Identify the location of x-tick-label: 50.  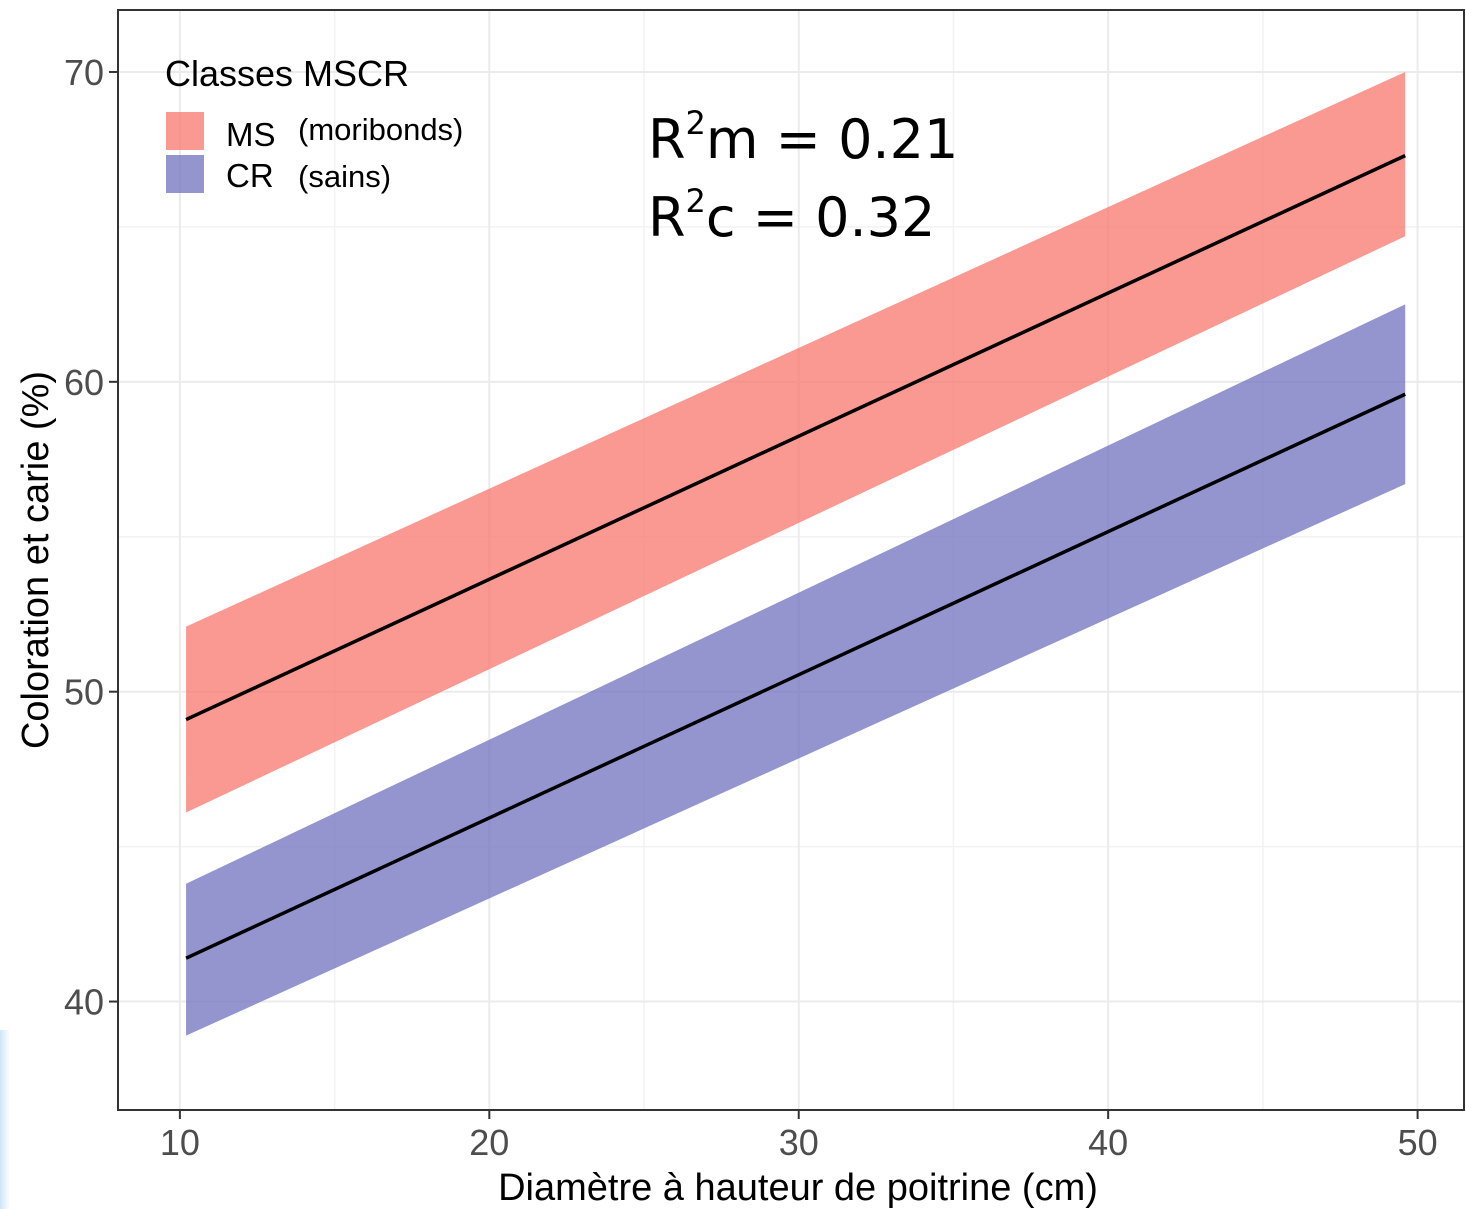
(1418, 1142).